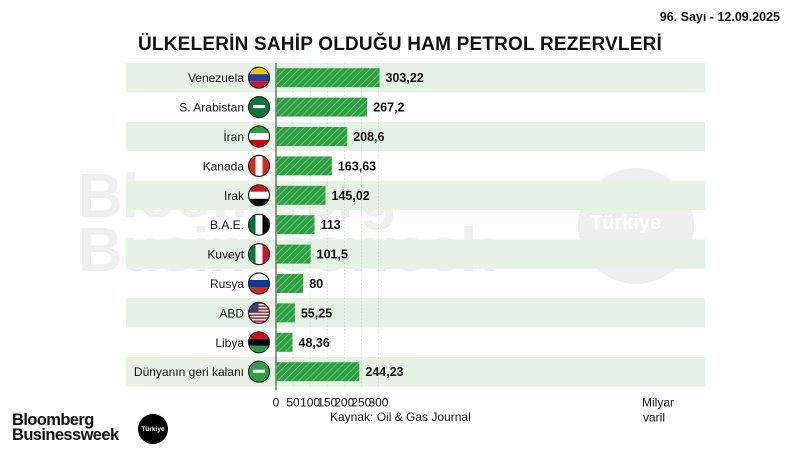 The height and width of the screenshot is (450, 800). Describe the element at coordinates (259, 342) in the screenshot. I see `libya-flag-icon` at that location.